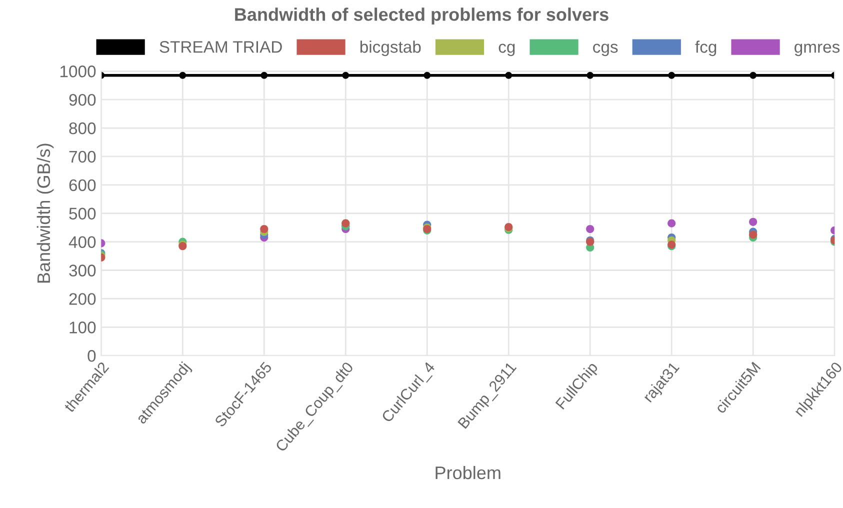 The height and width of the screenshot is (508, 843). I want to click on y-tick-label: 700, so click(82, 156).